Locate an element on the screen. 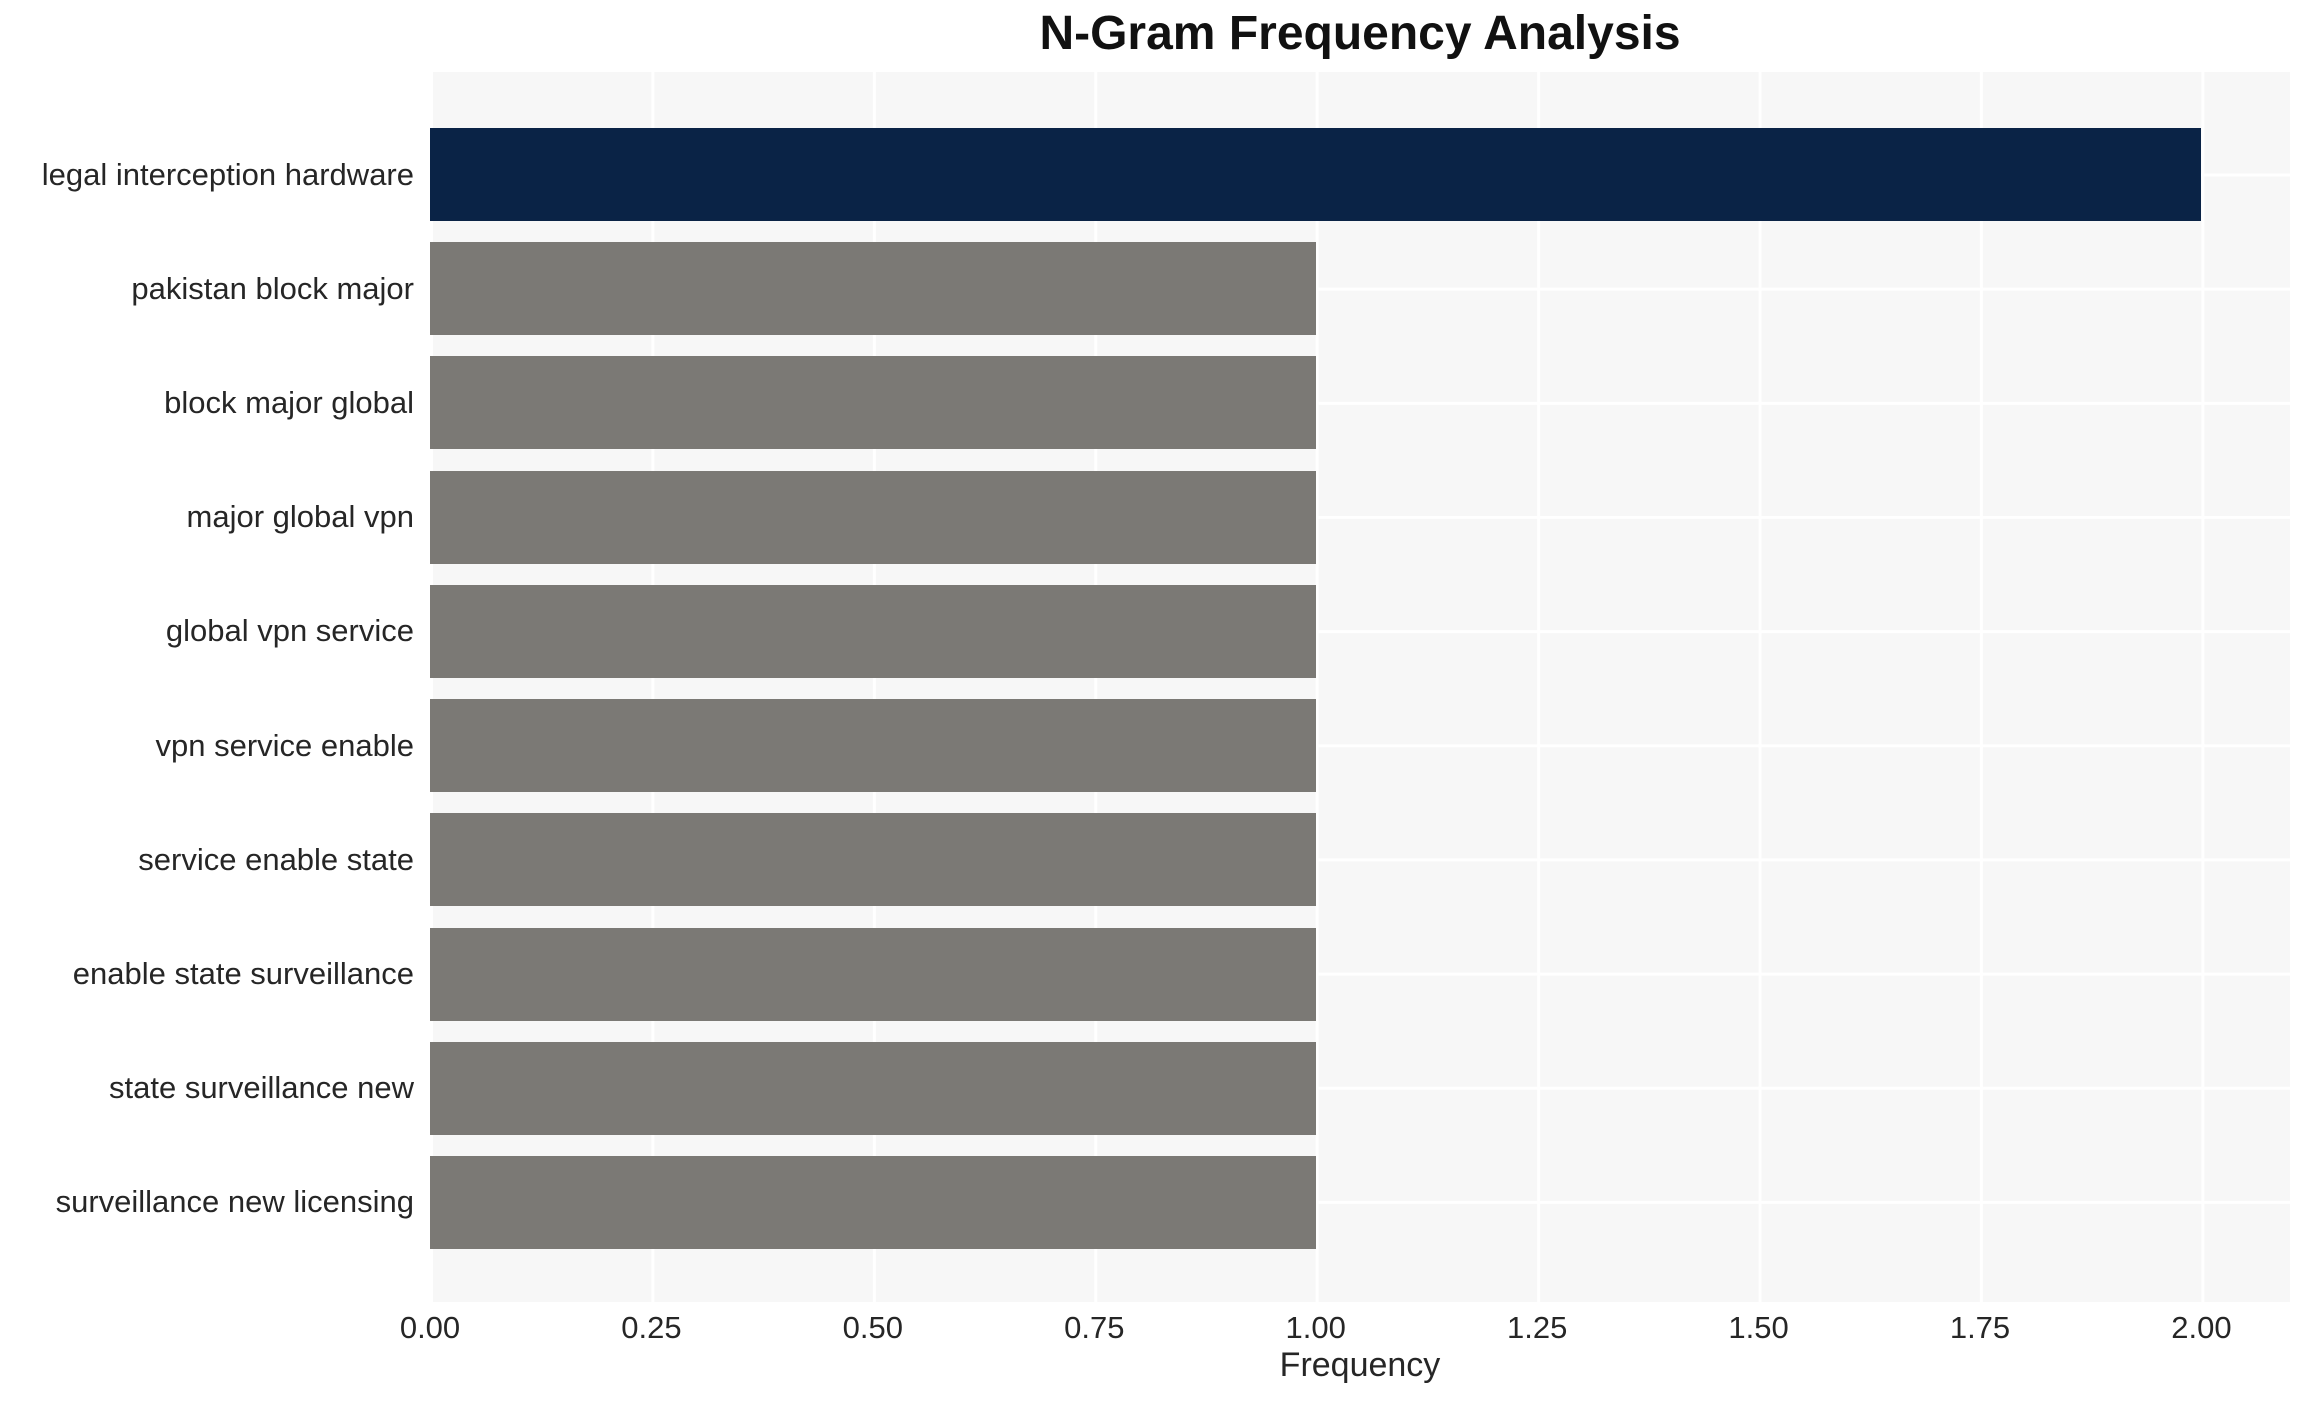  bar-row: global vpn service is located at coordinates (1155, 631).